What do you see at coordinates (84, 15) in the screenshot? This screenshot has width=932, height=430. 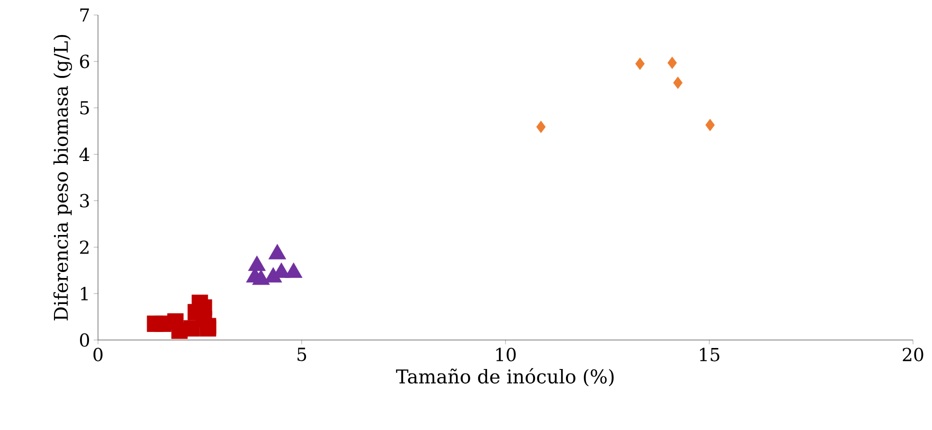 I see `y-tick-label: 7` at bounding box center [84, 15].